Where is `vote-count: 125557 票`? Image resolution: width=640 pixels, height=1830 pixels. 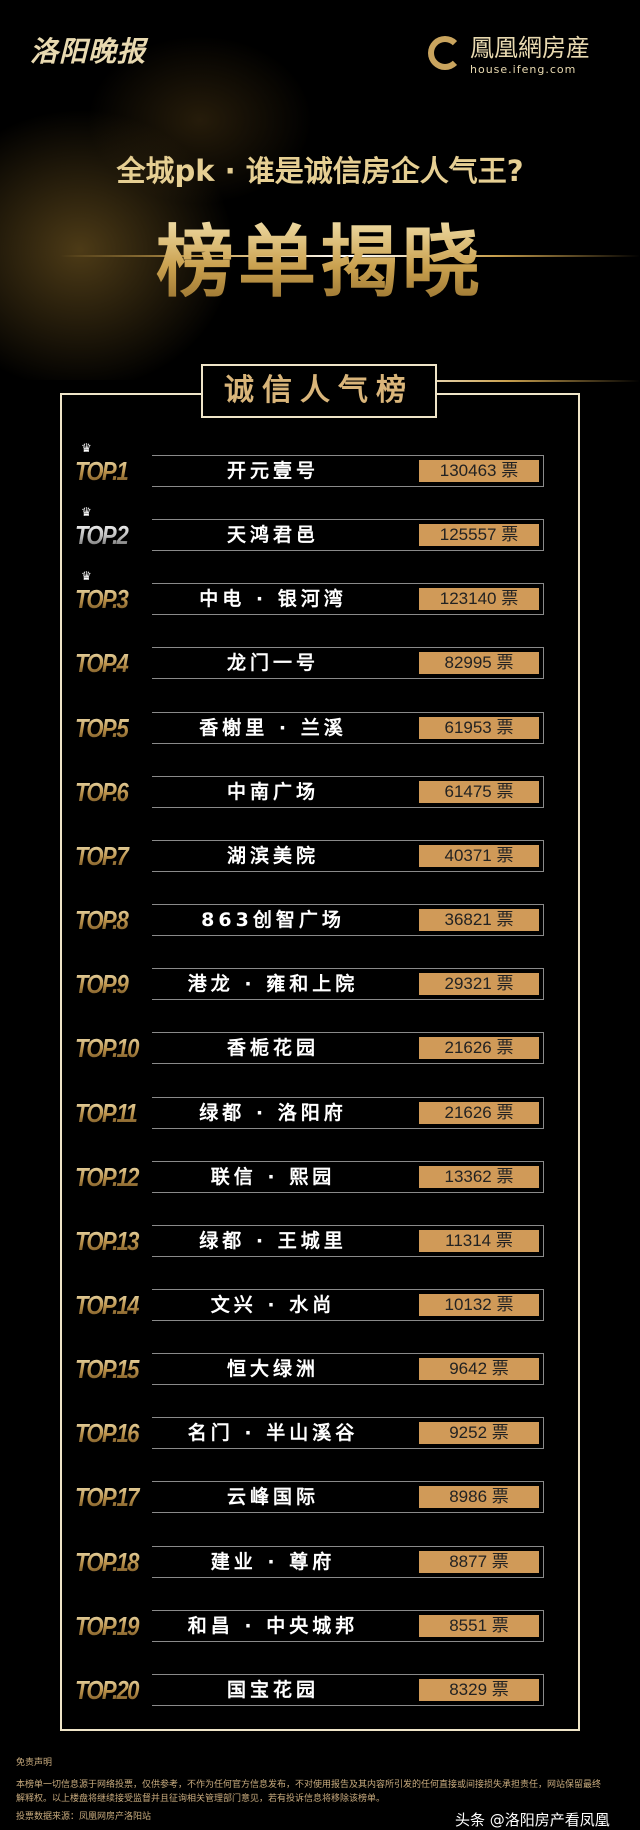 vote-count: 125557 票 is located at coordinates (479, 535).